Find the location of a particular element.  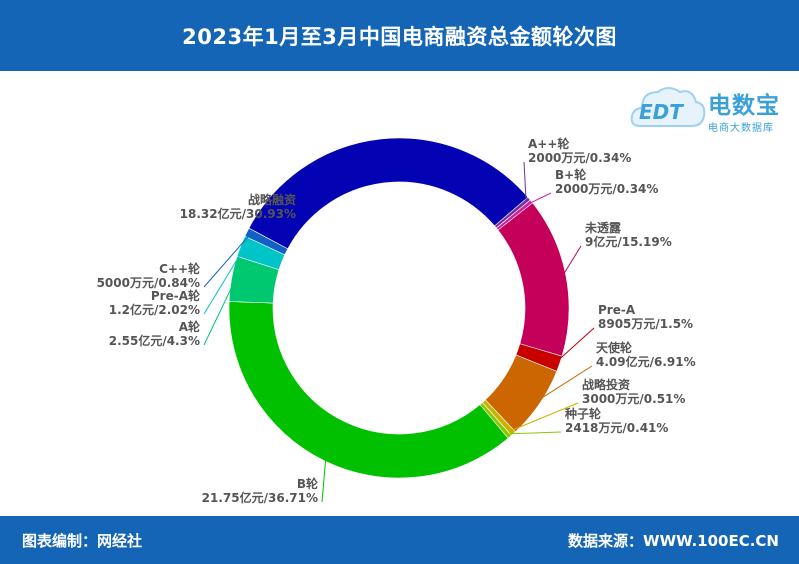

logo: EDT 电数宝 电商大数据库 is located at coordinates (712, 108).